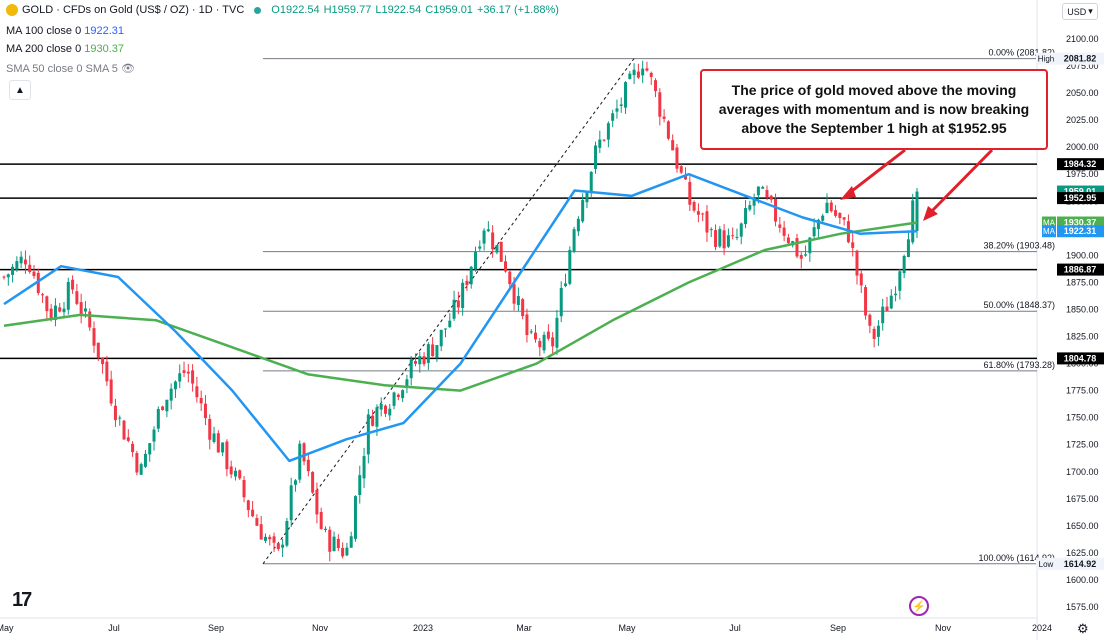  Describe the element at coordinates (524, 628) in the screenshot. I see `x-tick-label: Mar` at that location.